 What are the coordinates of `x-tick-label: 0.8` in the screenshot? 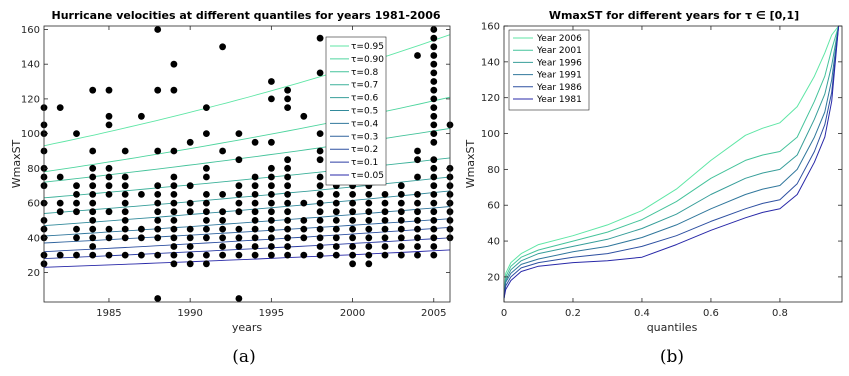 It's located at (780, 313).